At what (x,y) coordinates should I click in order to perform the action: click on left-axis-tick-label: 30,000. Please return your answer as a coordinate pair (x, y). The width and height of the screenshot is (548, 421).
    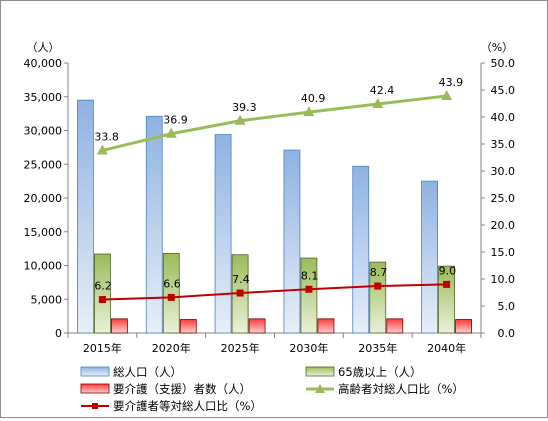
    Looking at the image, I should click on (43, 131).